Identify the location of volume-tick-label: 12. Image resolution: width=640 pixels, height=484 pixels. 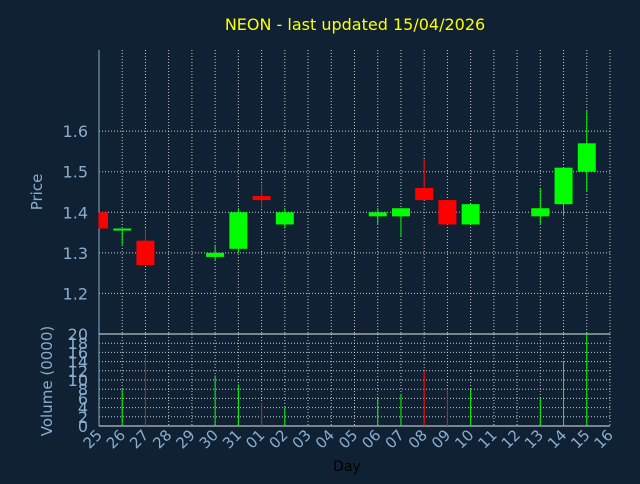
(78, 371).